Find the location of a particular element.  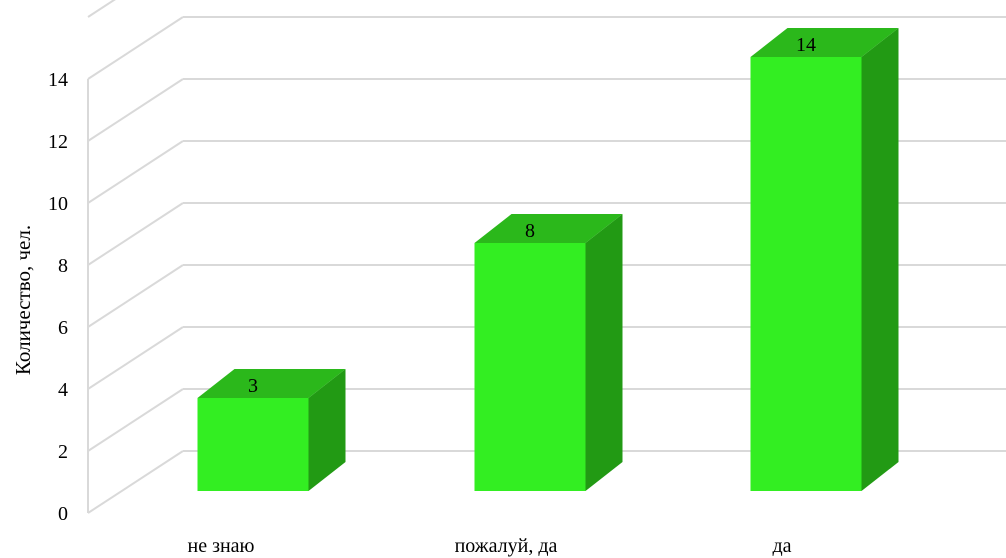

x-category-label: не знаю is located at coordinates (220, 546).